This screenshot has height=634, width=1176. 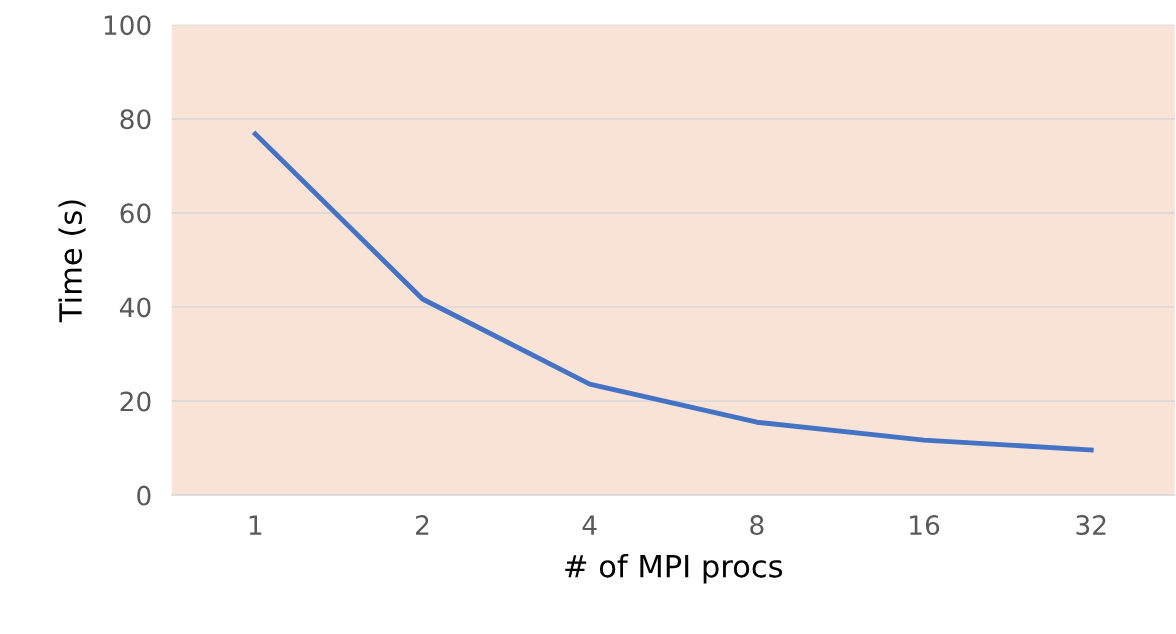 I want to click on y-tick-label: 20, so click(x=135, y=401).